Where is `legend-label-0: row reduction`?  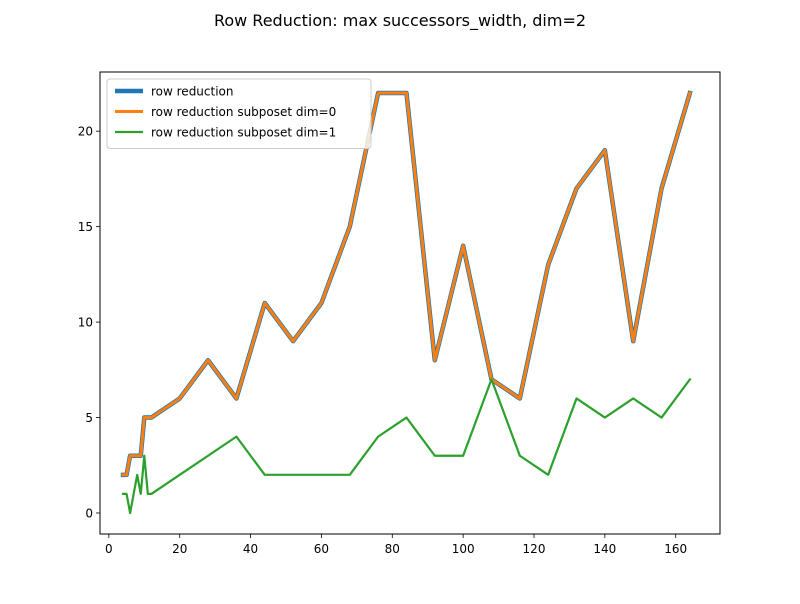
legend-label-0: row reduction is located at coordinates (192, 92).